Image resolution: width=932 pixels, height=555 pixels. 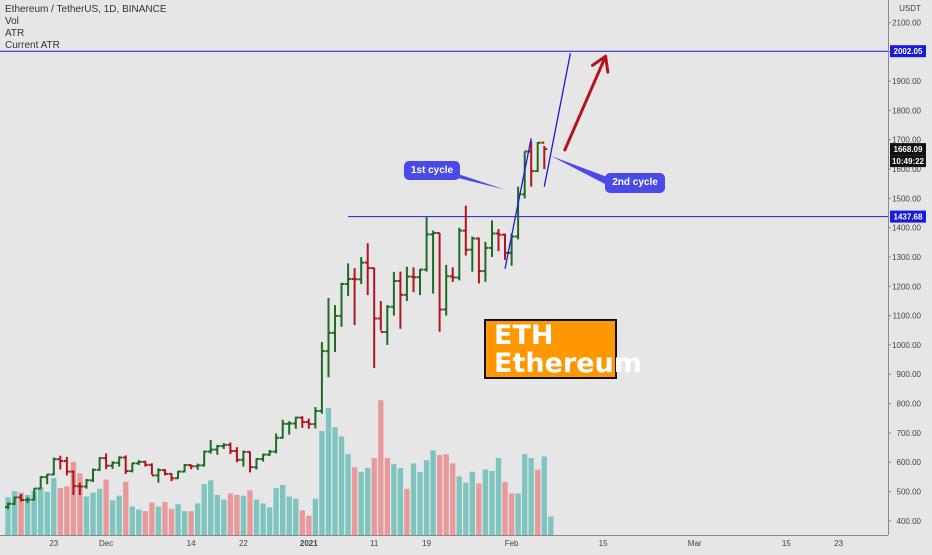 What do you see at coordinates (568, 363) in the screenshot?
I see `eth-box-name: Ethereum` at bounding box center [568, 363].